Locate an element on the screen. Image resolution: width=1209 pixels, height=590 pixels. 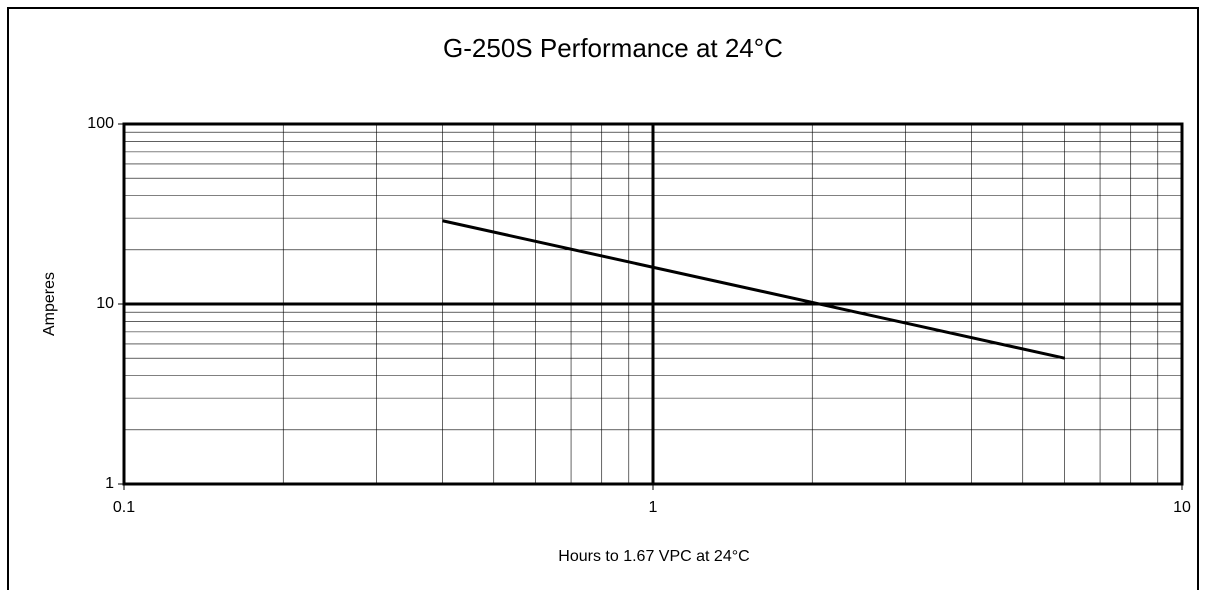
data-line is located at coordinates (753, 289).